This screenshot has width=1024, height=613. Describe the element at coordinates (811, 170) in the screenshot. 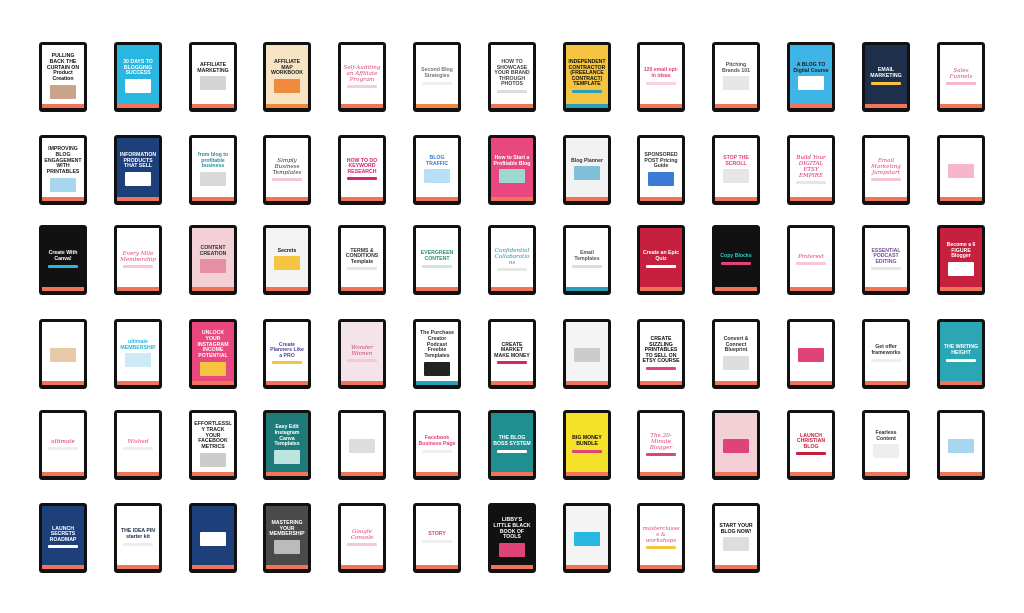

I see `product-tablet: Build Your DIGITAL ETSY EMPIRE` at that location.